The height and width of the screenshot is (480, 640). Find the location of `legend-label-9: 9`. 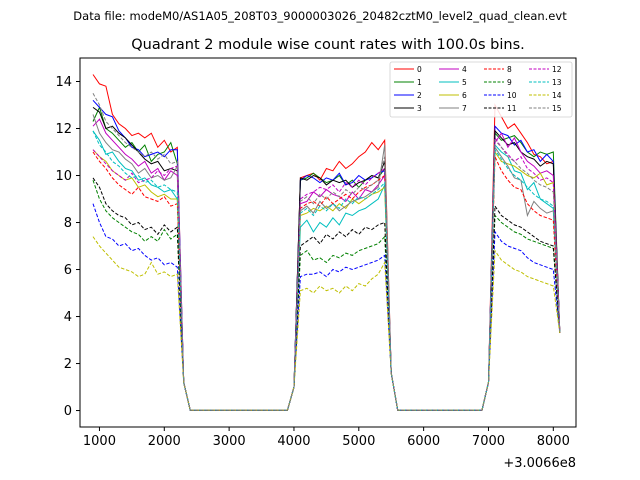

legend-label-9: 9 is located at coordinates (509, 82).